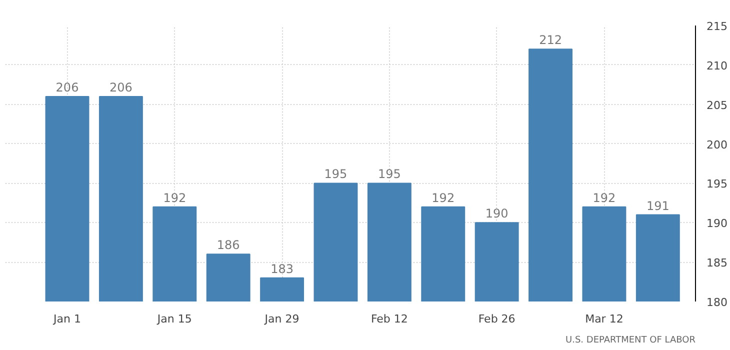 The width and height of the screenshot is (730, 350). What do you see at coordinates (717, 184) in the screenshot?
I see `y-tick-label: 195` at bounding box center [717, 184].